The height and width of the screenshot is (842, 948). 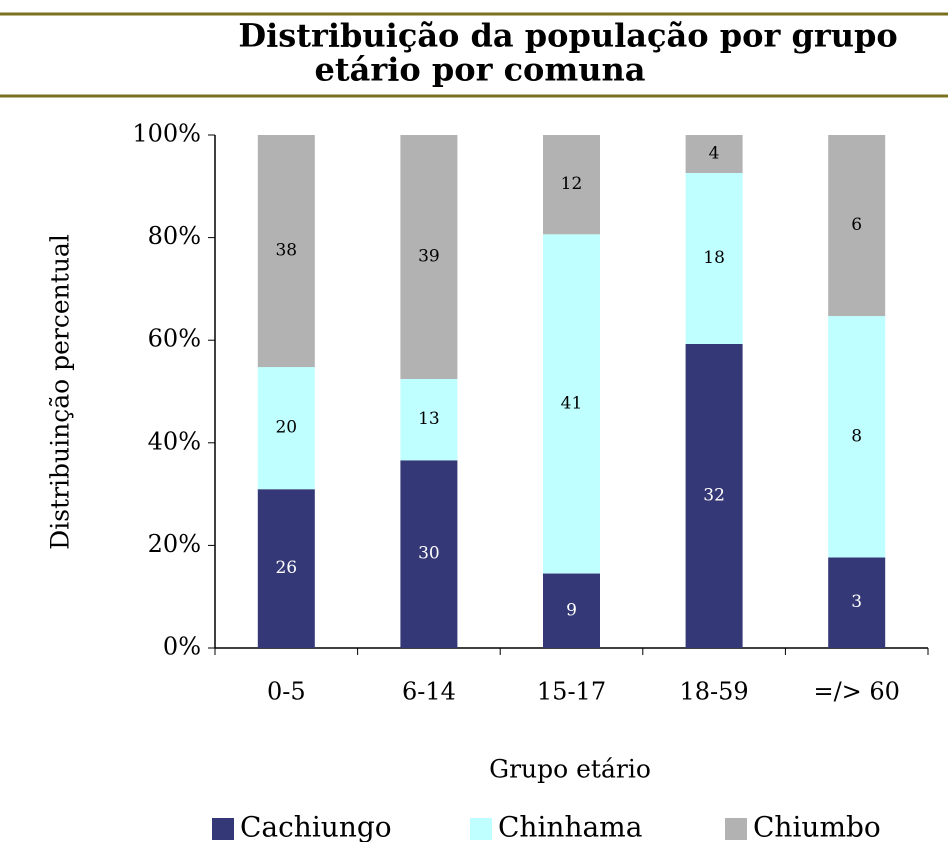 What do you see at coordinates (570, 769) in the screenshot?
I see `x-axis-title: Grupo etário` at bounding box center [570, 769].